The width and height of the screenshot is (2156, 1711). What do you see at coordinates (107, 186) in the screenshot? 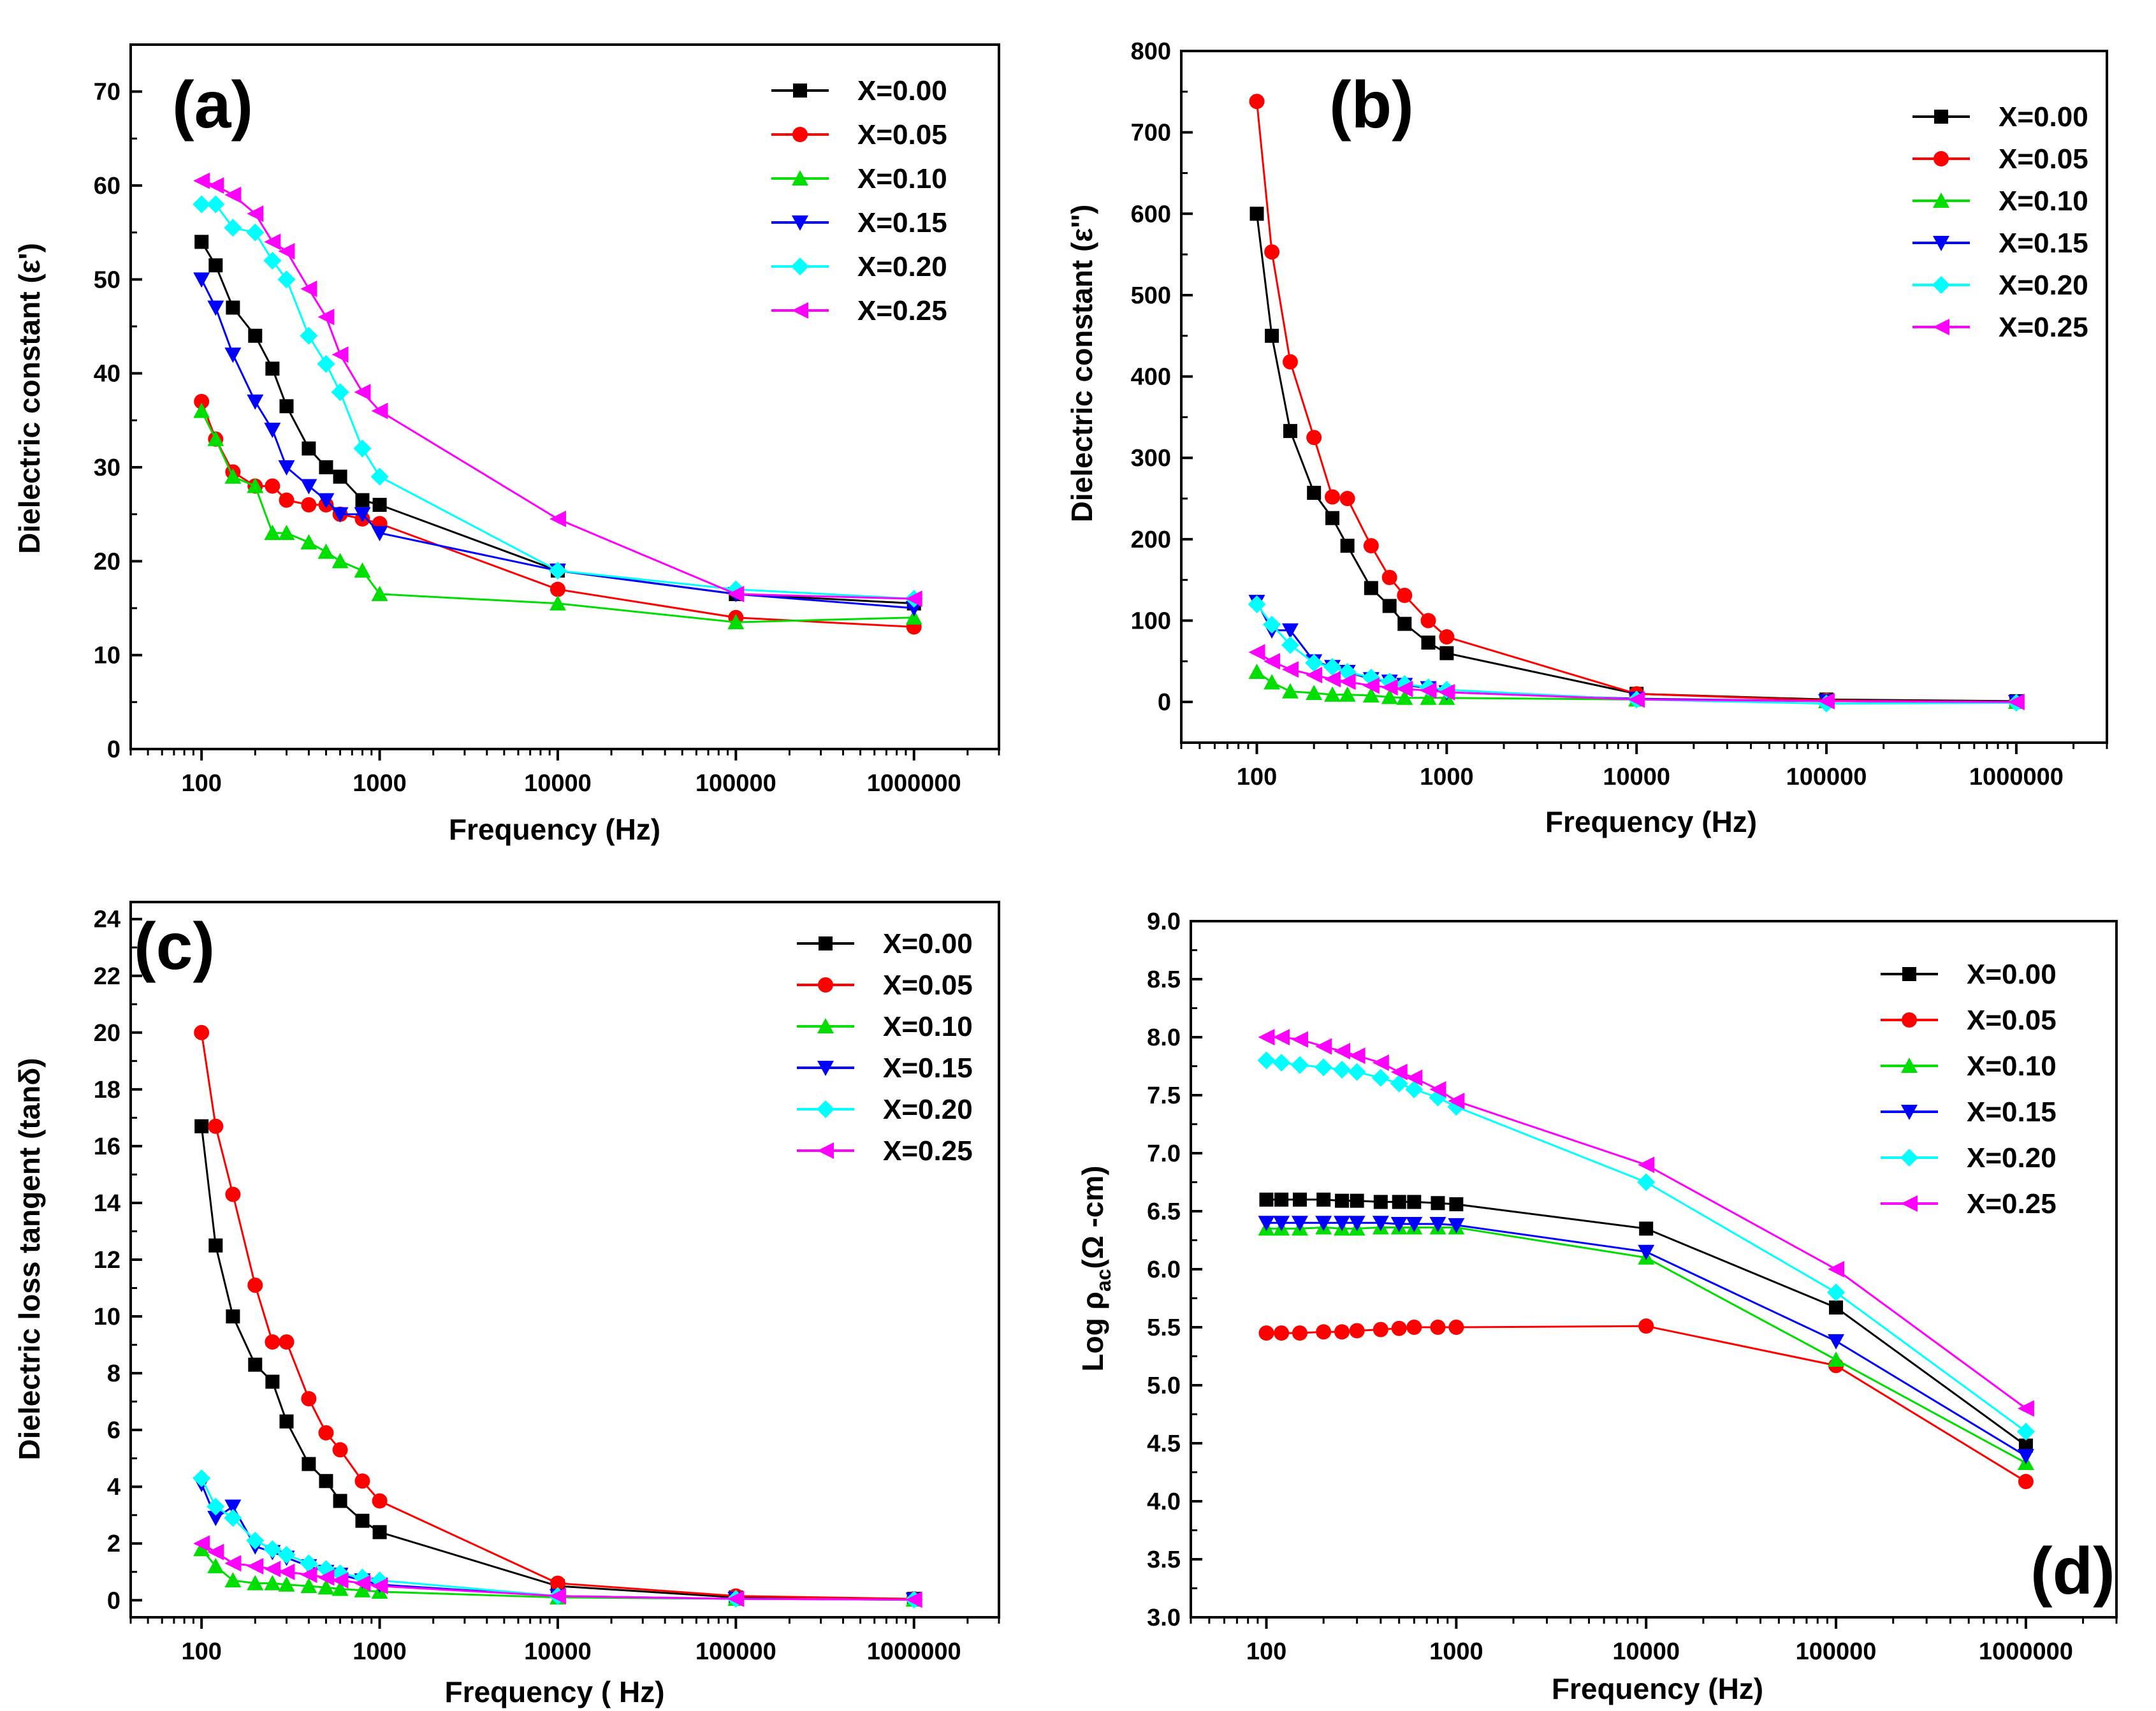
I see `y-tick-label: 60` at bounding box center [107, 186].